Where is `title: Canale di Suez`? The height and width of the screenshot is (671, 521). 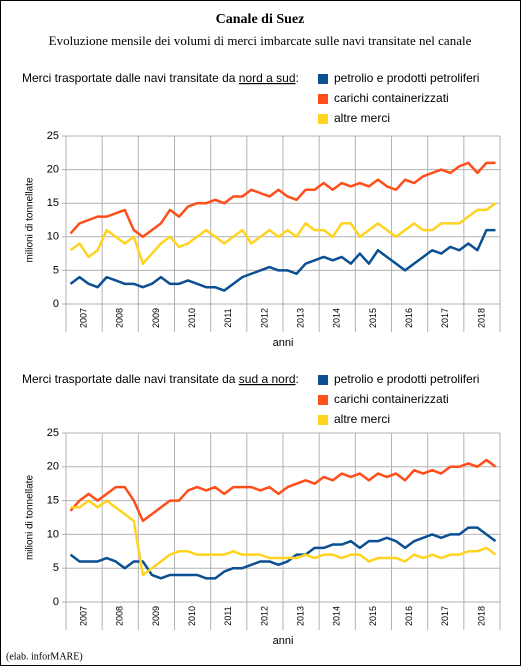 title: Canale di Suez is located at coordinates (260, 19).